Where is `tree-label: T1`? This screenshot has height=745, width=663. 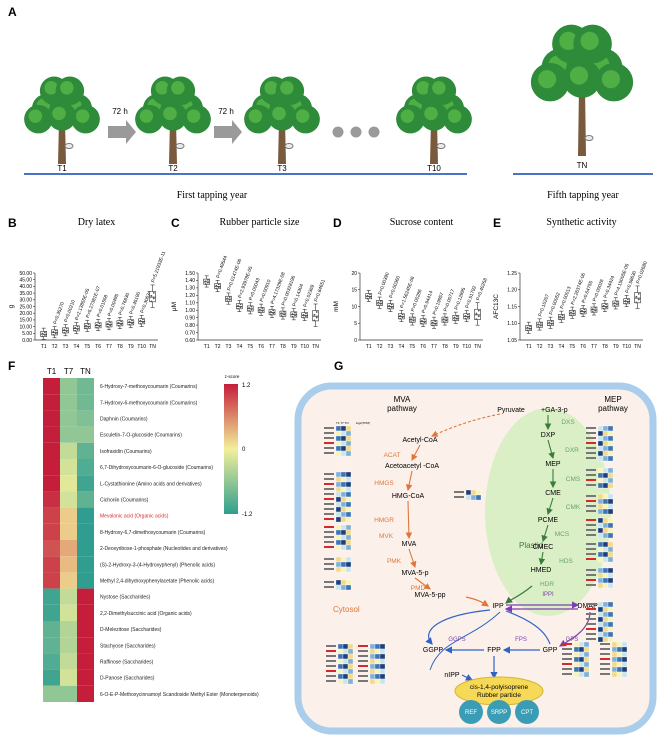 tree-label: T1 is located at coordinates (62, 168).